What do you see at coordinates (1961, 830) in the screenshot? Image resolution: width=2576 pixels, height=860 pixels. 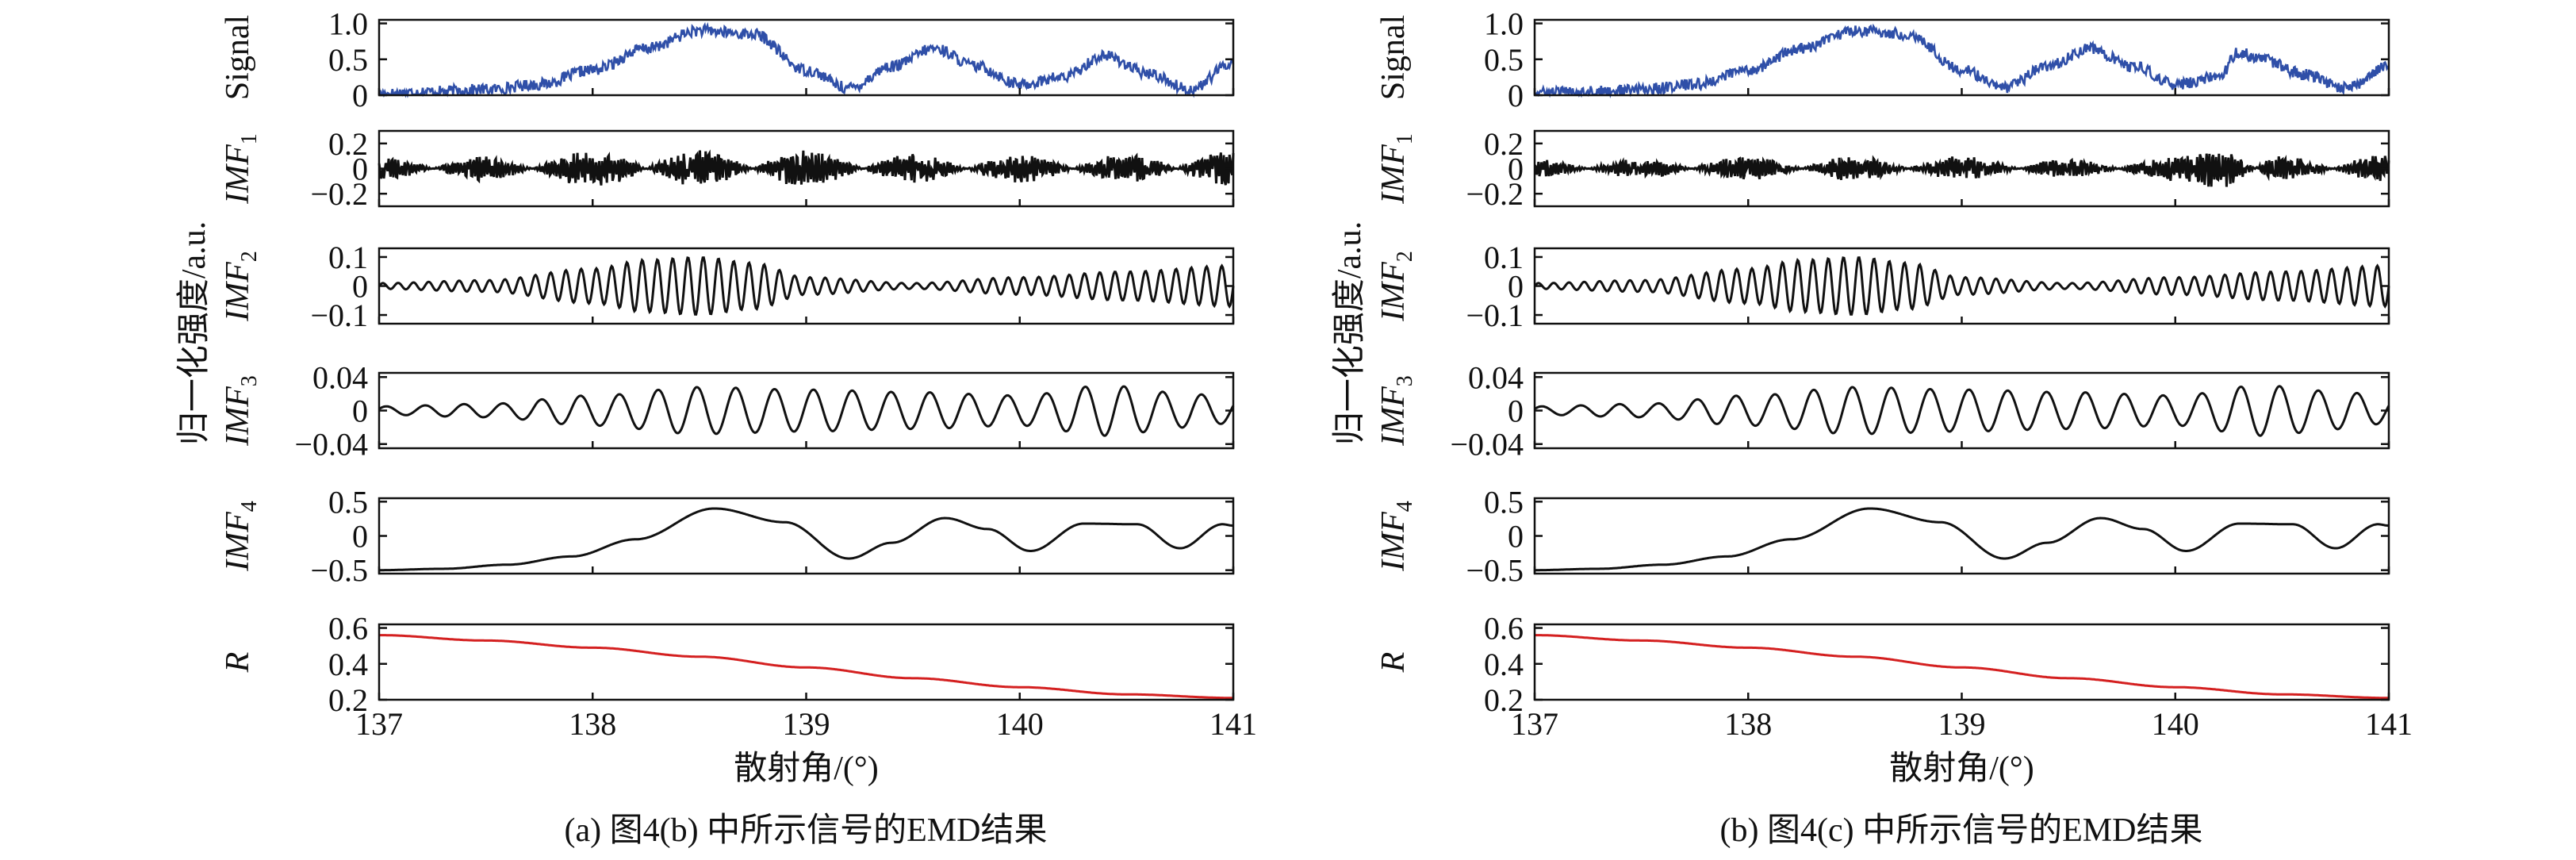 I see `figure-caption: (b) 图4(c) 中所示信号的EMD结果` at bounding box center [1961, 830].